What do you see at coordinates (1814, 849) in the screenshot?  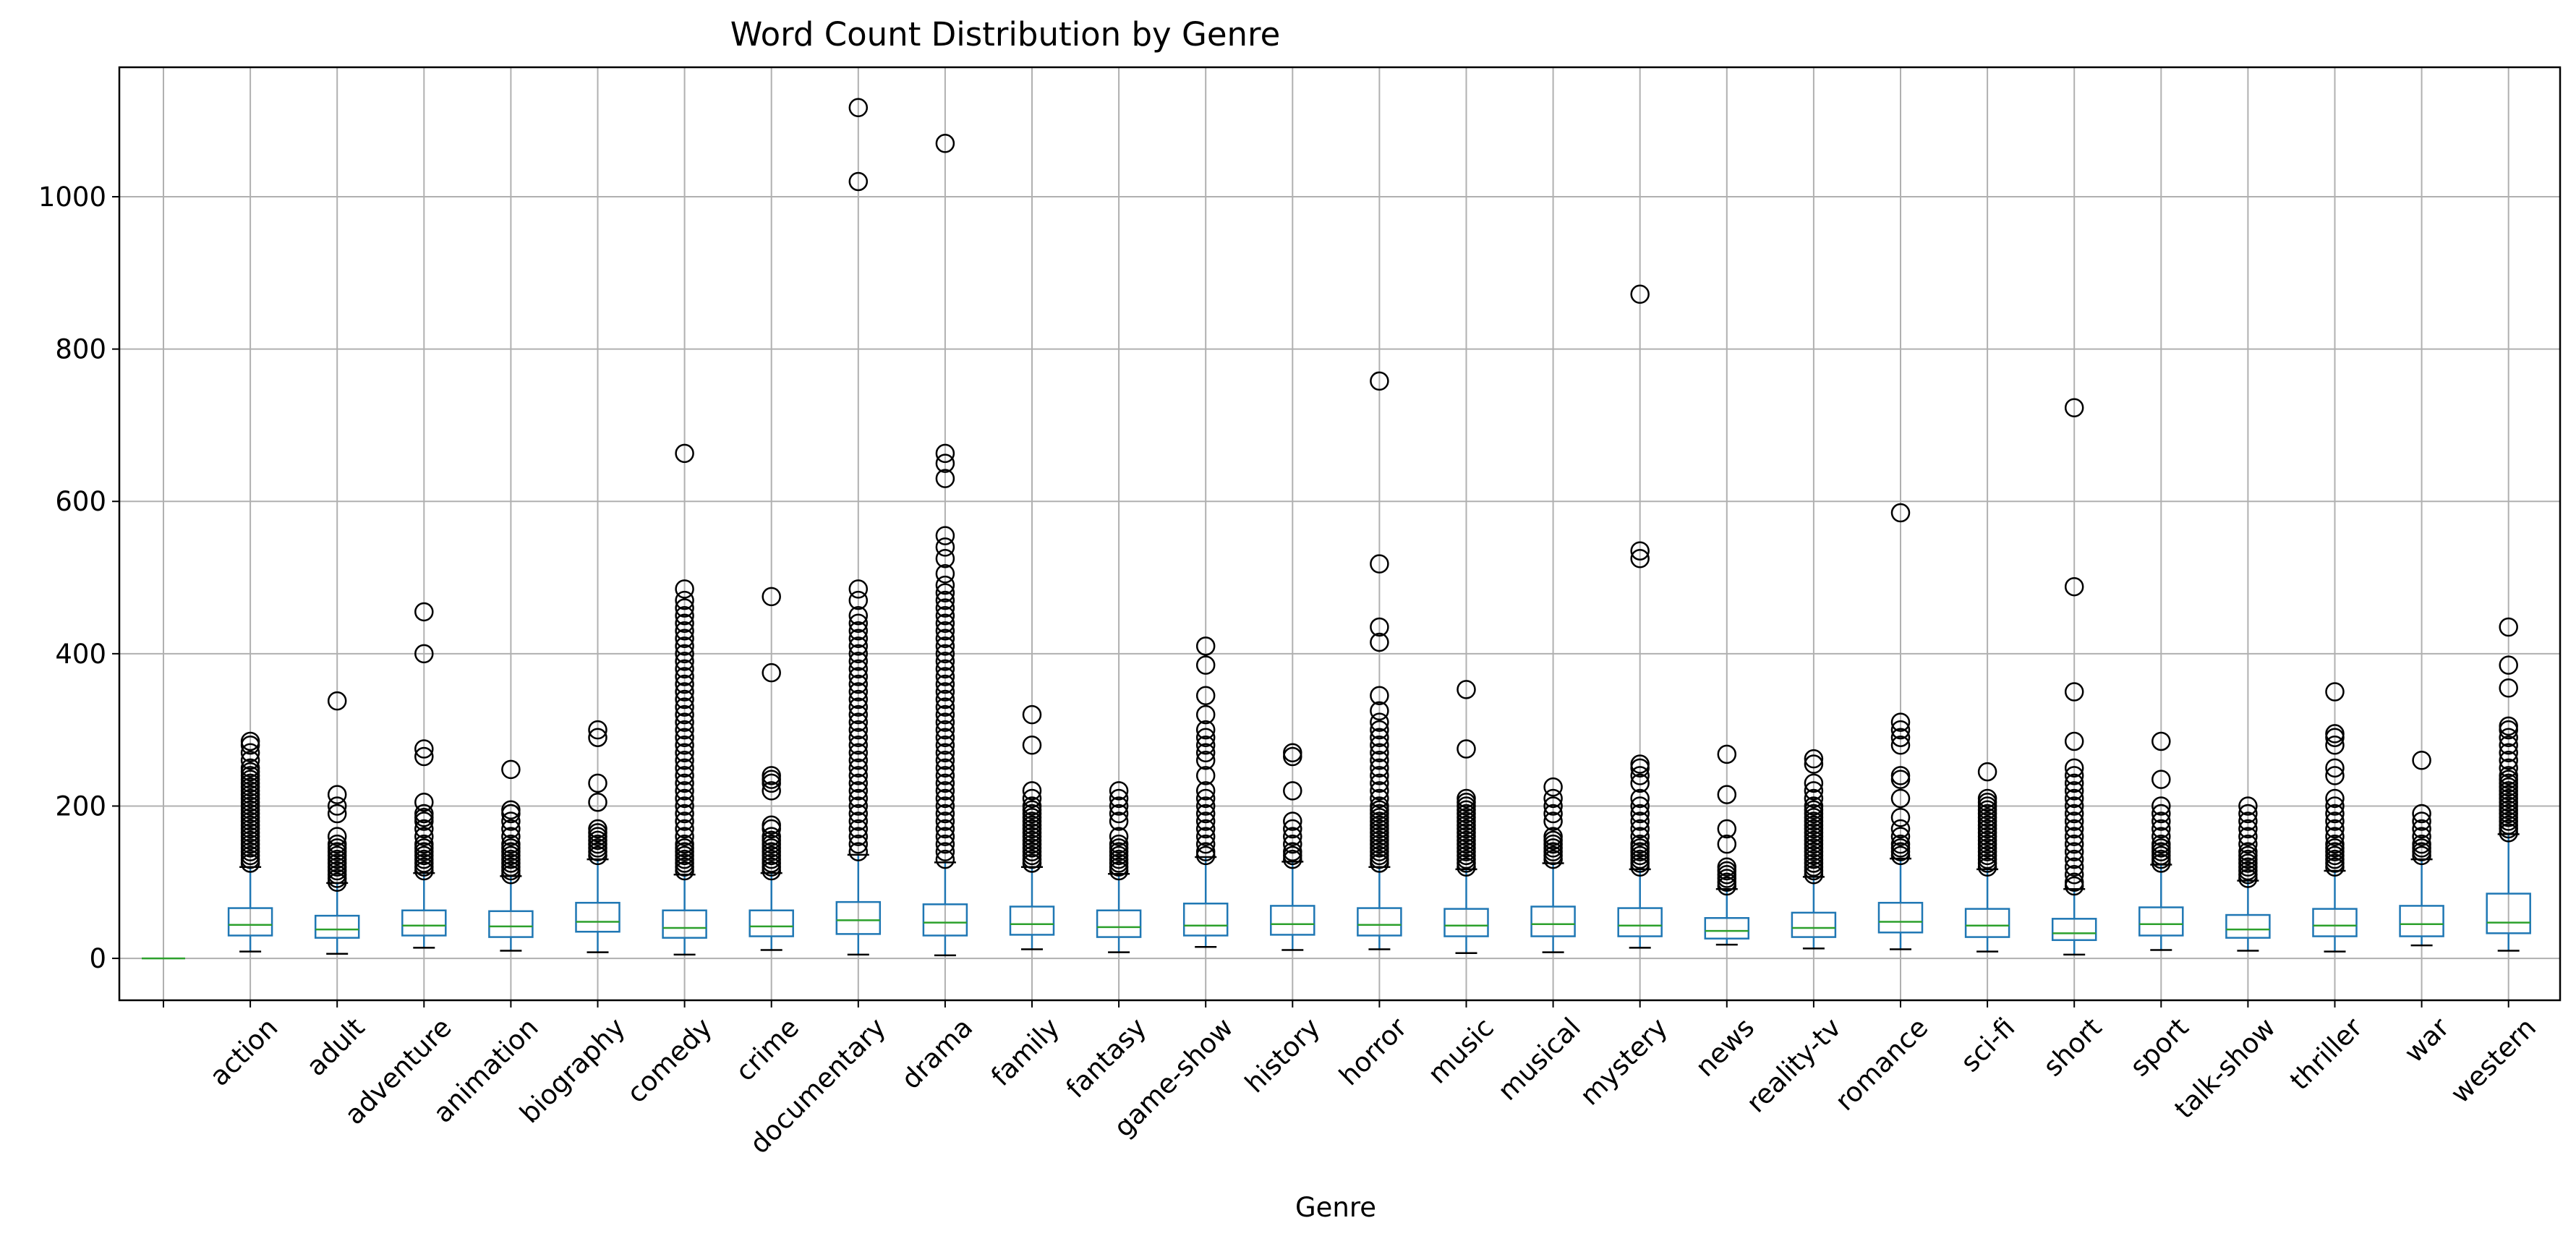 I see `box-reality-tv` at bounding box center [1814, 849].